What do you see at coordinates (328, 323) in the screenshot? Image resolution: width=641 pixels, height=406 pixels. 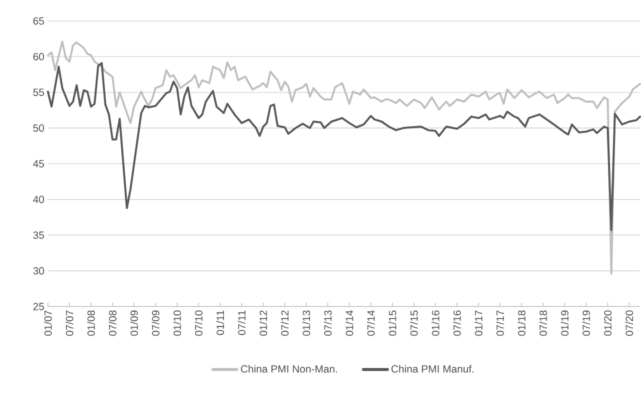 I see `x-tick-label: 07/13` at bounding box center [328, 323].